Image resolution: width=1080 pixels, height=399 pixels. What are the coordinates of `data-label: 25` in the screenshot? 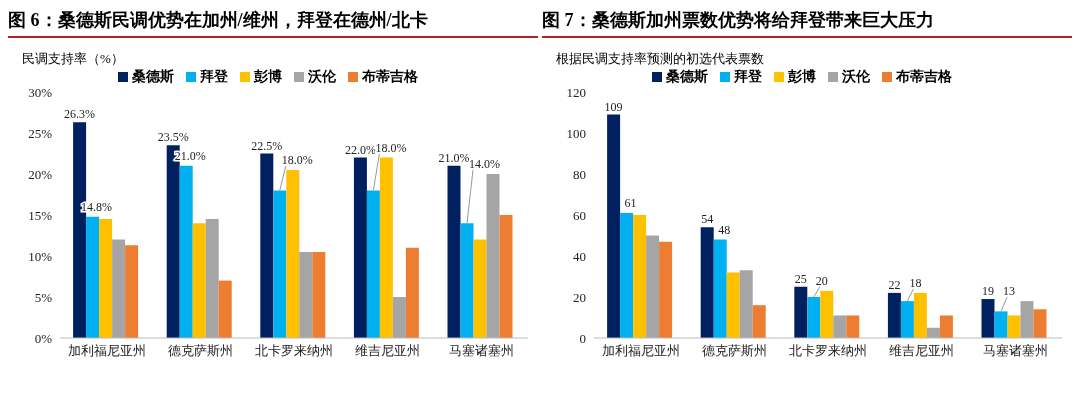 It's located at (800, 278).